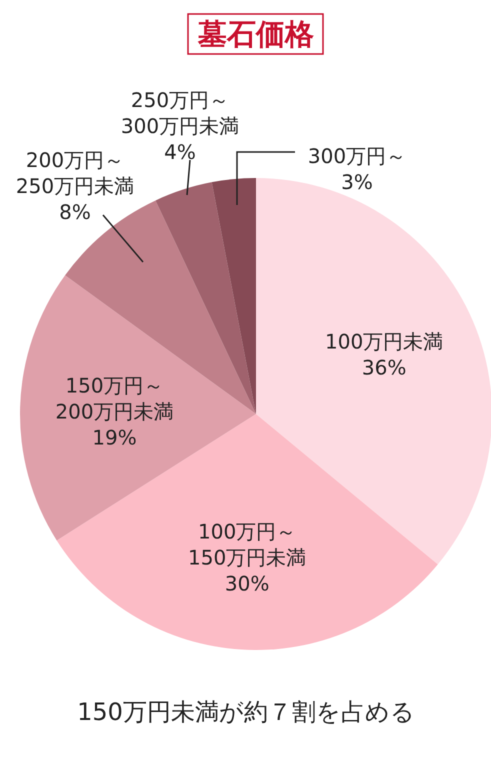 The height and width of the screenshot is (769, 491). Describe the element at coordinates (246, 712) in the screenshot. I see `text: 150万円未満が約７割を占める` at that location.